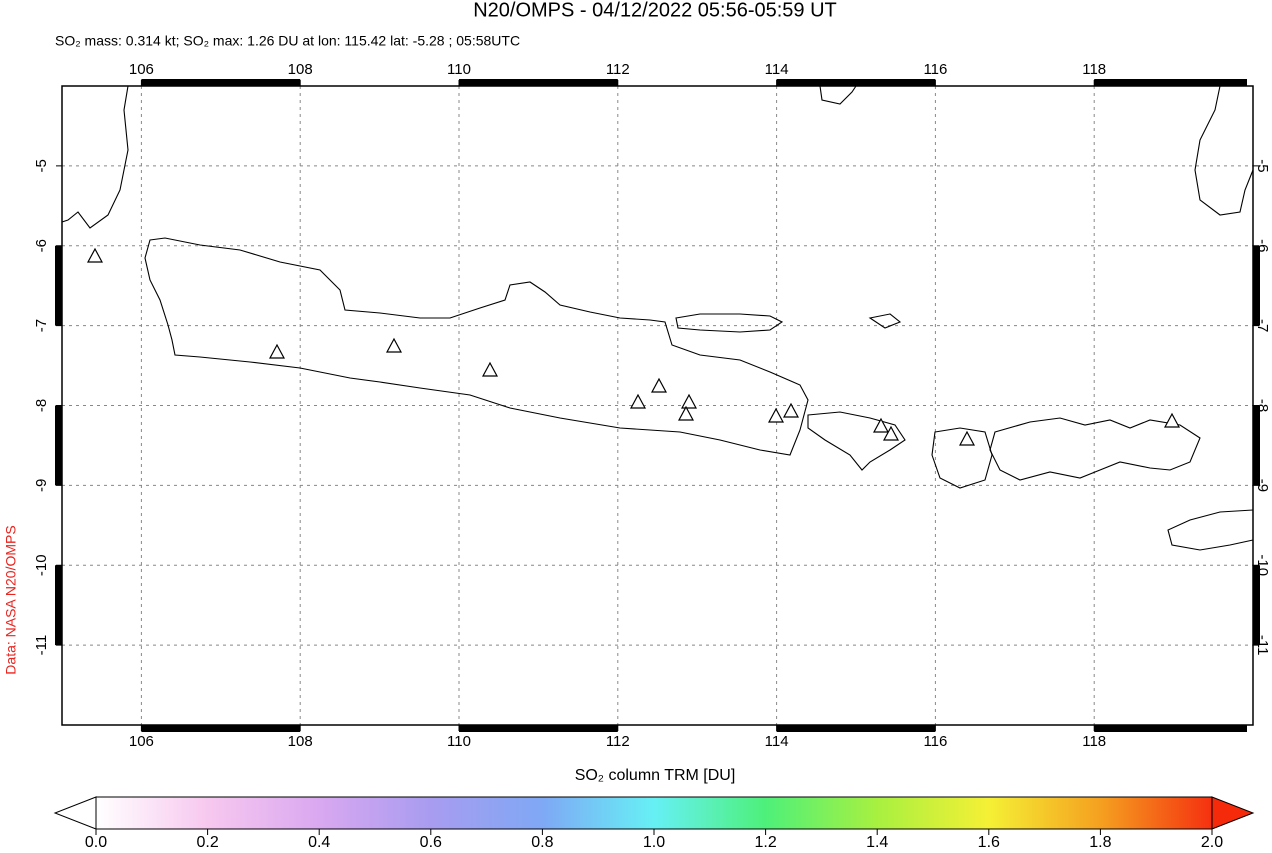  I want to click on coast-sumatra, so click(95, 157).